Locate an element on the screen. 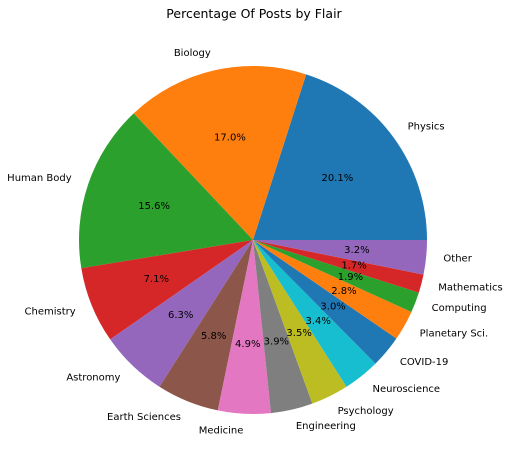  pie-slice-medicine is located at coordinates (244, 327).